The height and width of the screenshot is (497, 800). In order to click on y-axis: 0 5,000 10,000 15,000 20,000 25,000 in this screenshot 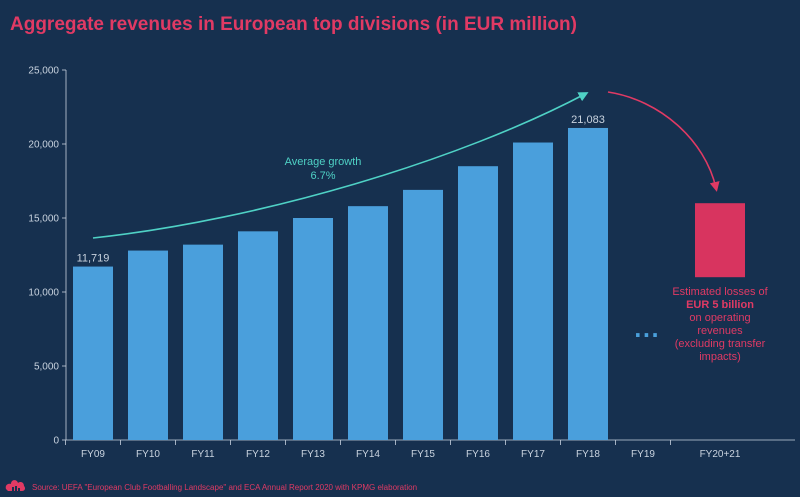, I will do `click(47, 256)`.